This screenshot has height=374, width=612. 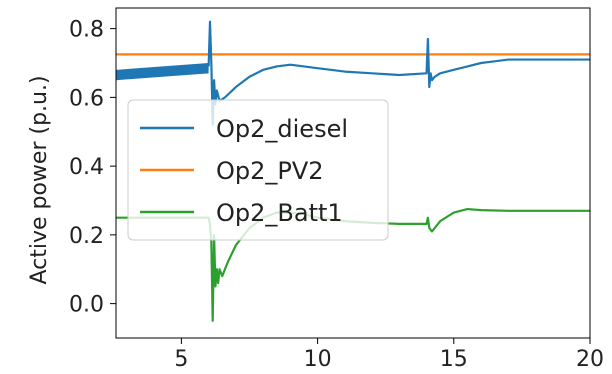 I want to click on y-tick-label: 0.4, so click(x=86, y=167).